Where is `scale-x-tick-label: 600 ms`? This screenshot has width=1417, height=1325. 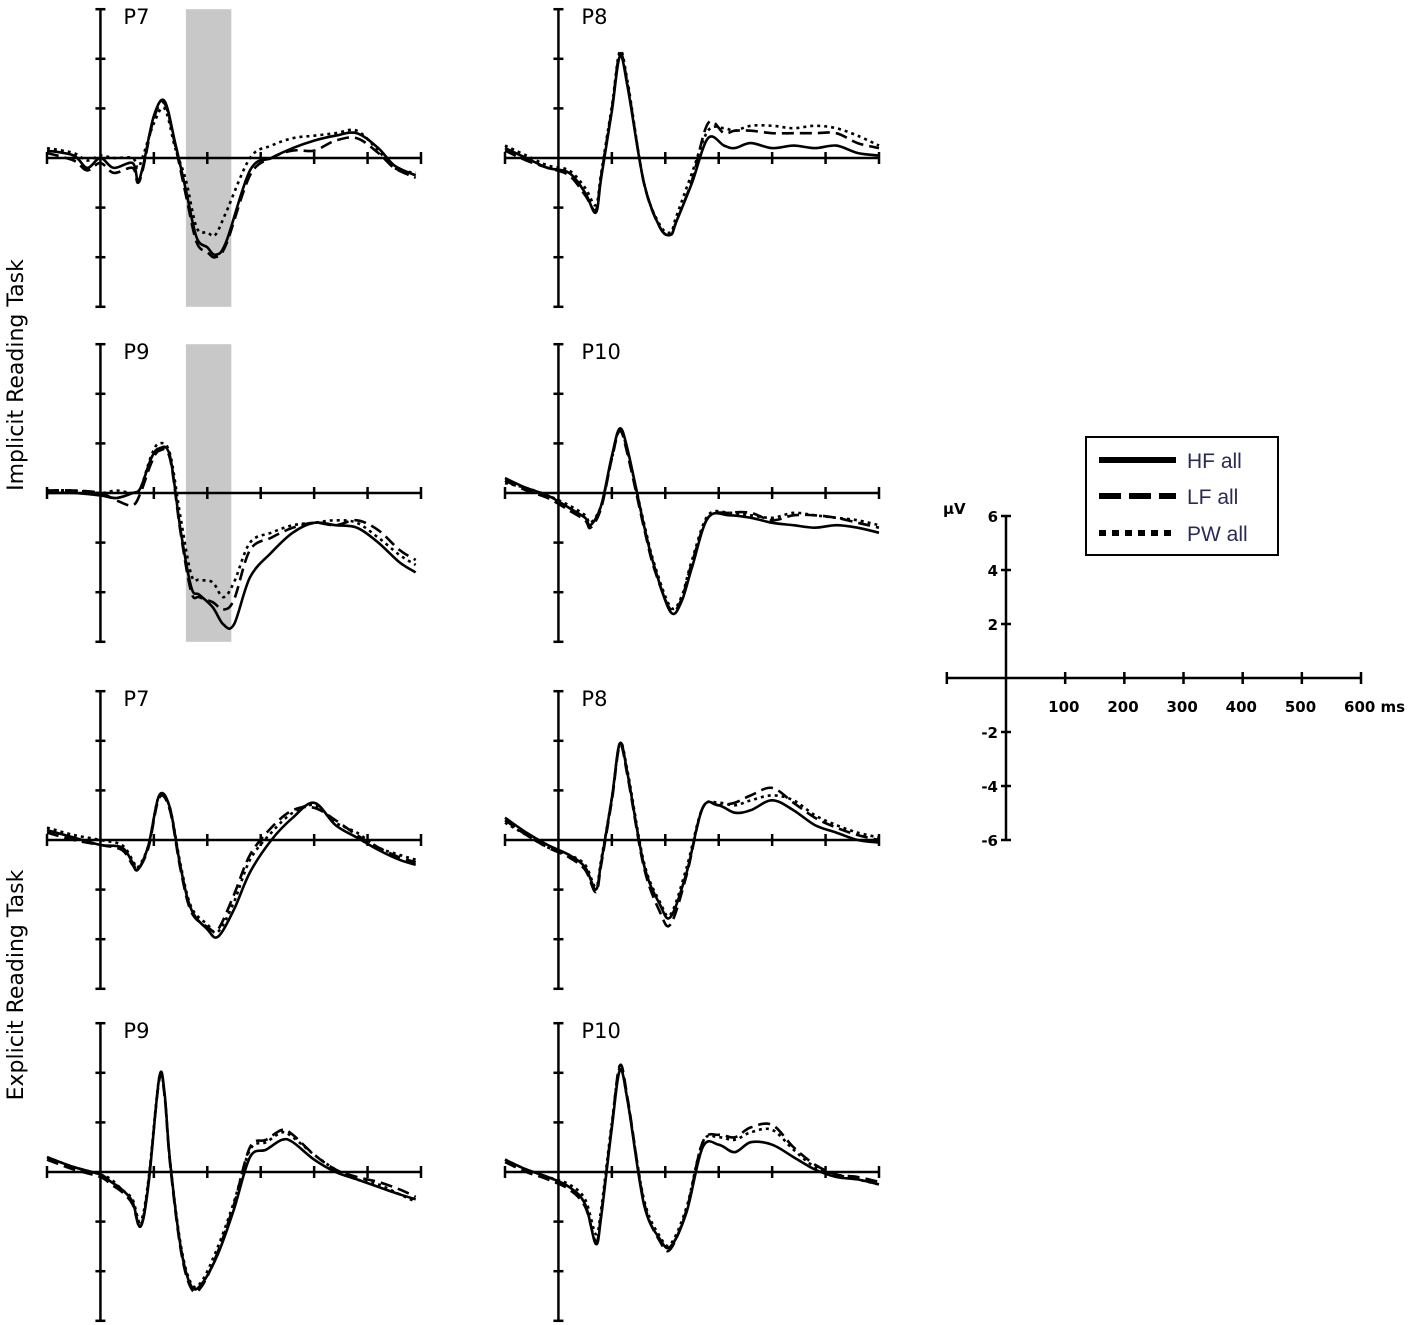
scale-x-tick-label: 600 ms is located at coordinates (1374, 707).